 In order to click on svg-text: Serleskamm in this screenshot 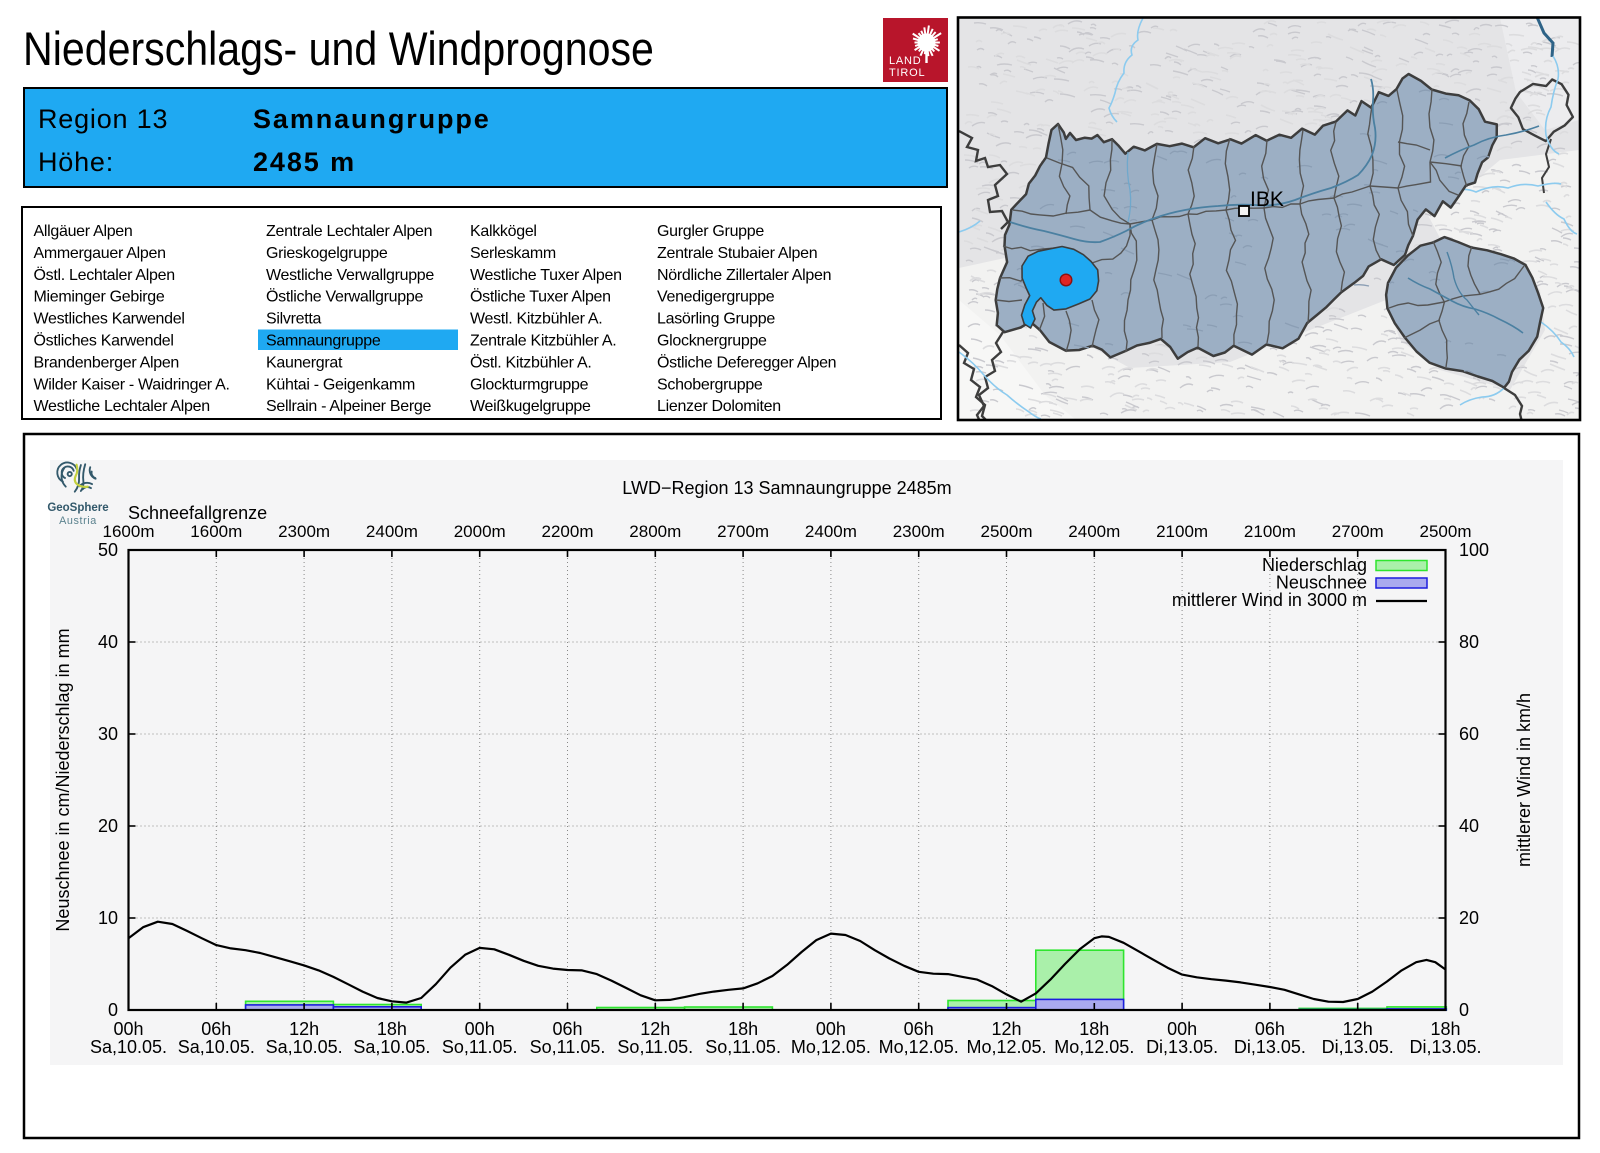, I will do `click(513, 253)`.